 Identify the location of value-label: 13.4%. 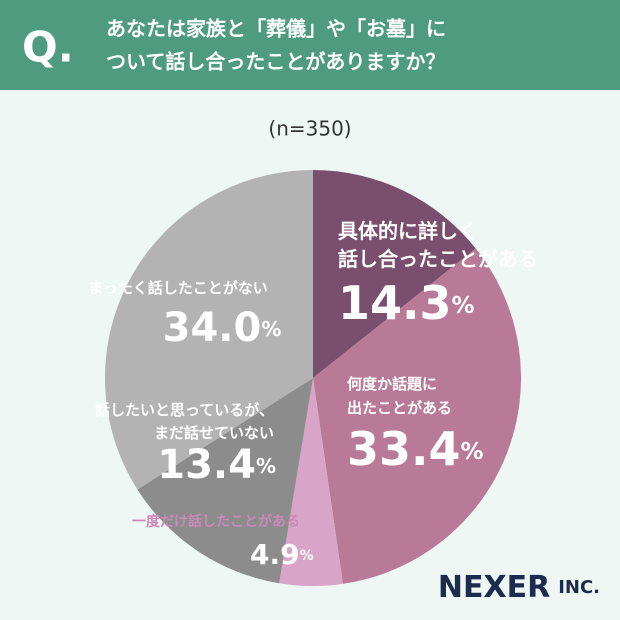
(216, 465).